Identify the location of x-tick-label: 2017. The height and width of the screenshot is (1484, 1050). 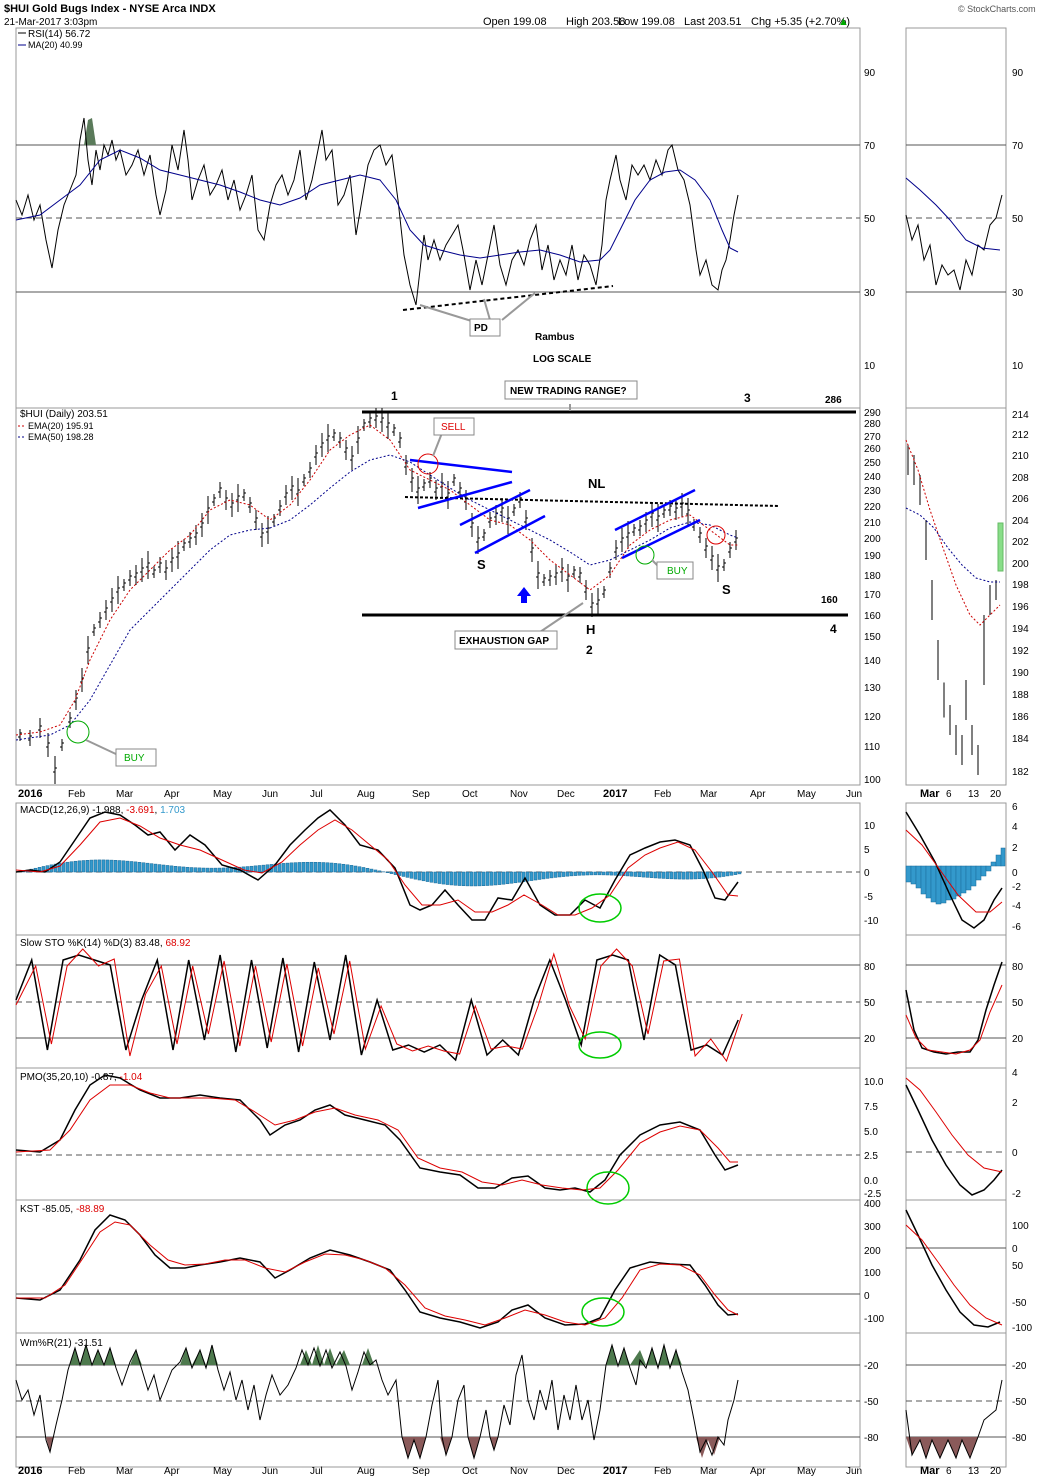
(615, 794).